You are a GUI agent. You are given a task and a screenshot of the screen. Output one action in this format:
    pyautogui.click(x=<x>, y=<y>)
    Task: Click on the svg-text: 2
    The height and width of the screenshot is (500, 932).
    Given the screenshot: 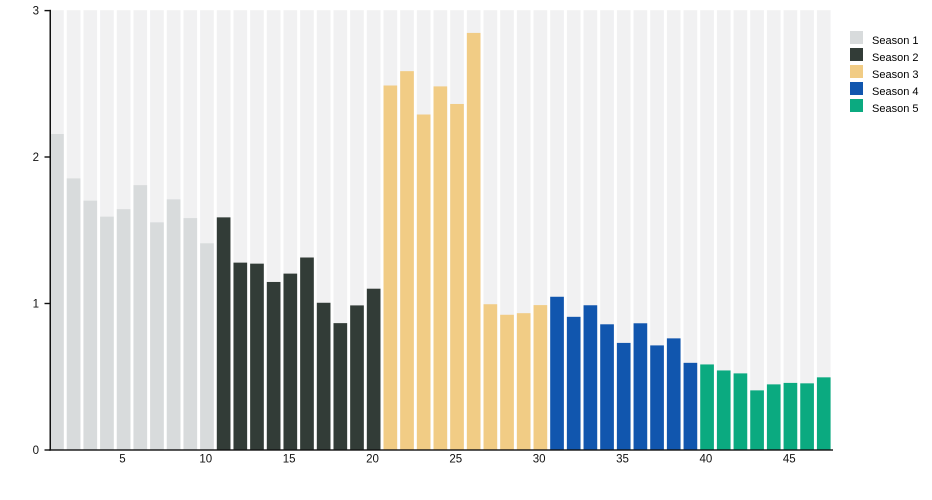 What is the action you would take?
    pyautogui.click(x=36, y=158)
    